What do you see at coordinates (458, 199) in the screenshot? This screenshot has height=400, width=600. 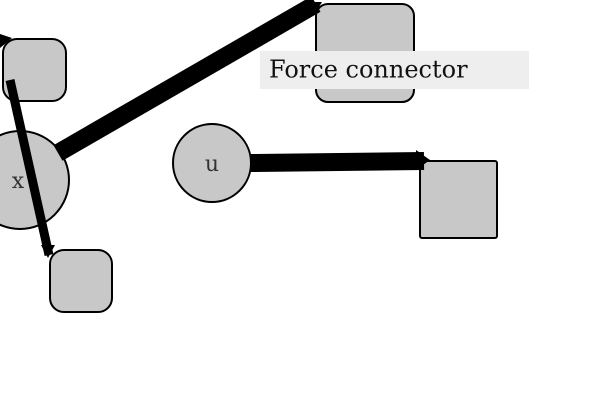 I see `node-box-right` at bounding box center [458, 199].